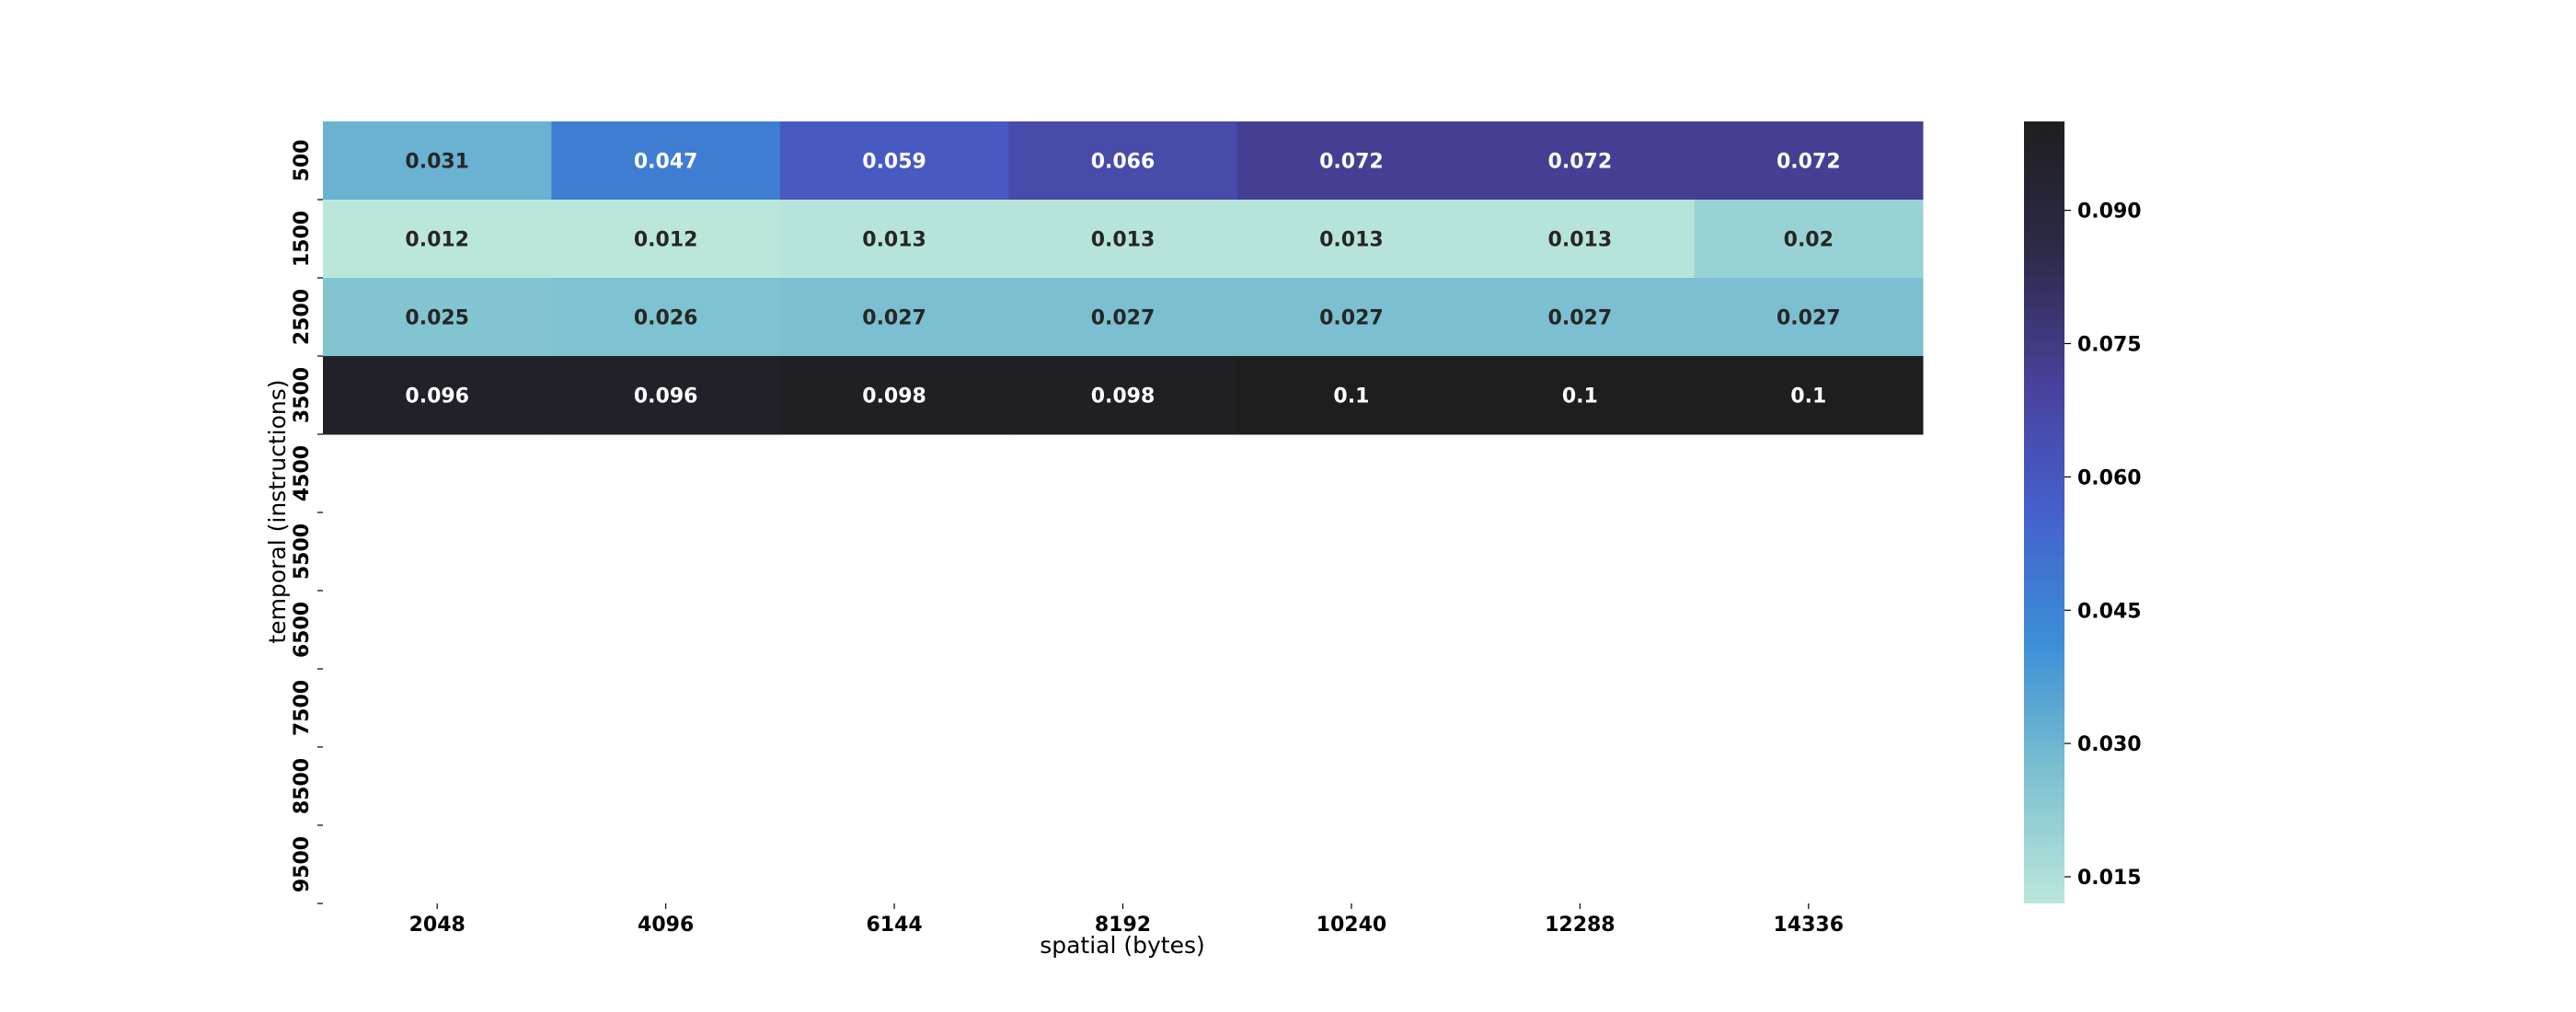  What do you see at coordinates (2109, 212) in the screenshot?
I see `colorbar-tick-label: 0.090` at bounding box center [2109, 212].